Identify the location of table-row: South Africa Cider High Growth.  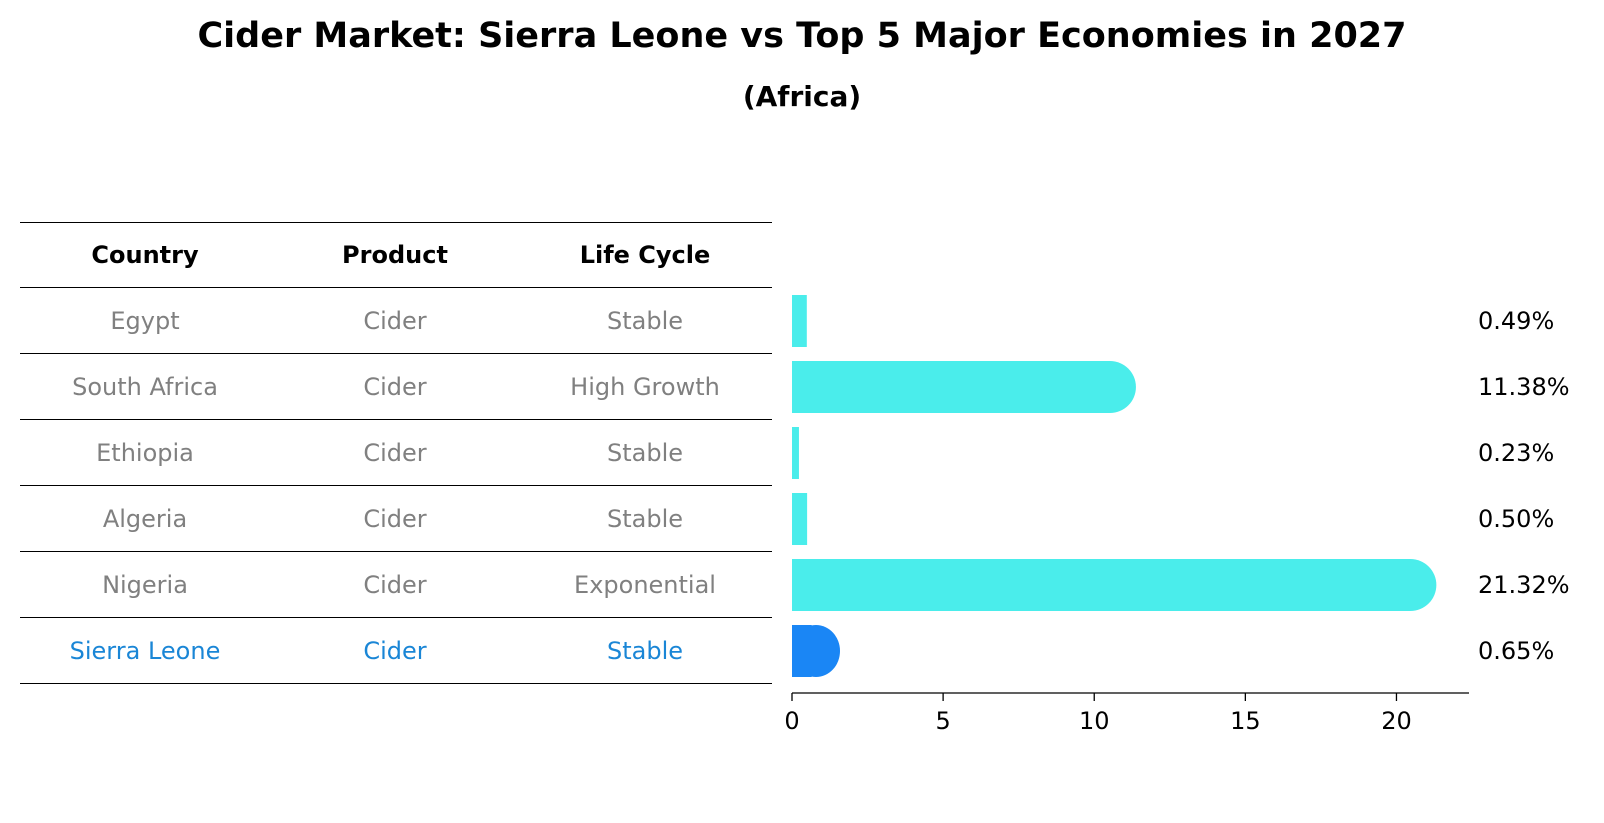
(396, 387).